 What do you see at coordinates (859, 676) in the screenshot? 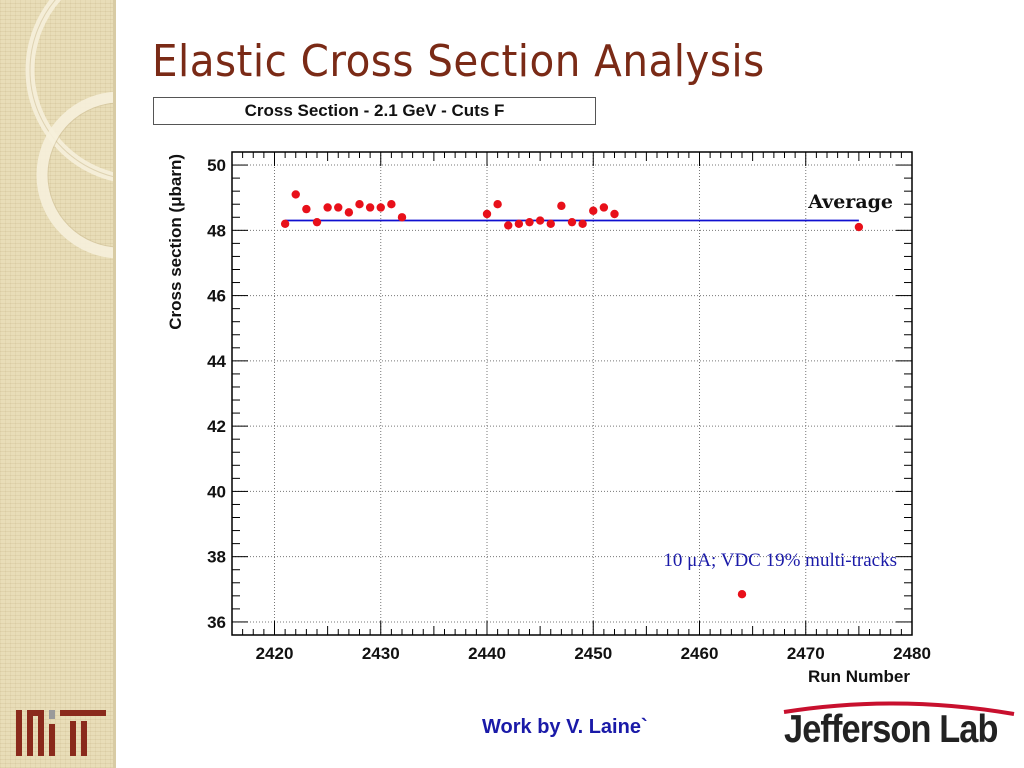
I see `x-axis-label: Run Number` at bounding box center [859, 676].